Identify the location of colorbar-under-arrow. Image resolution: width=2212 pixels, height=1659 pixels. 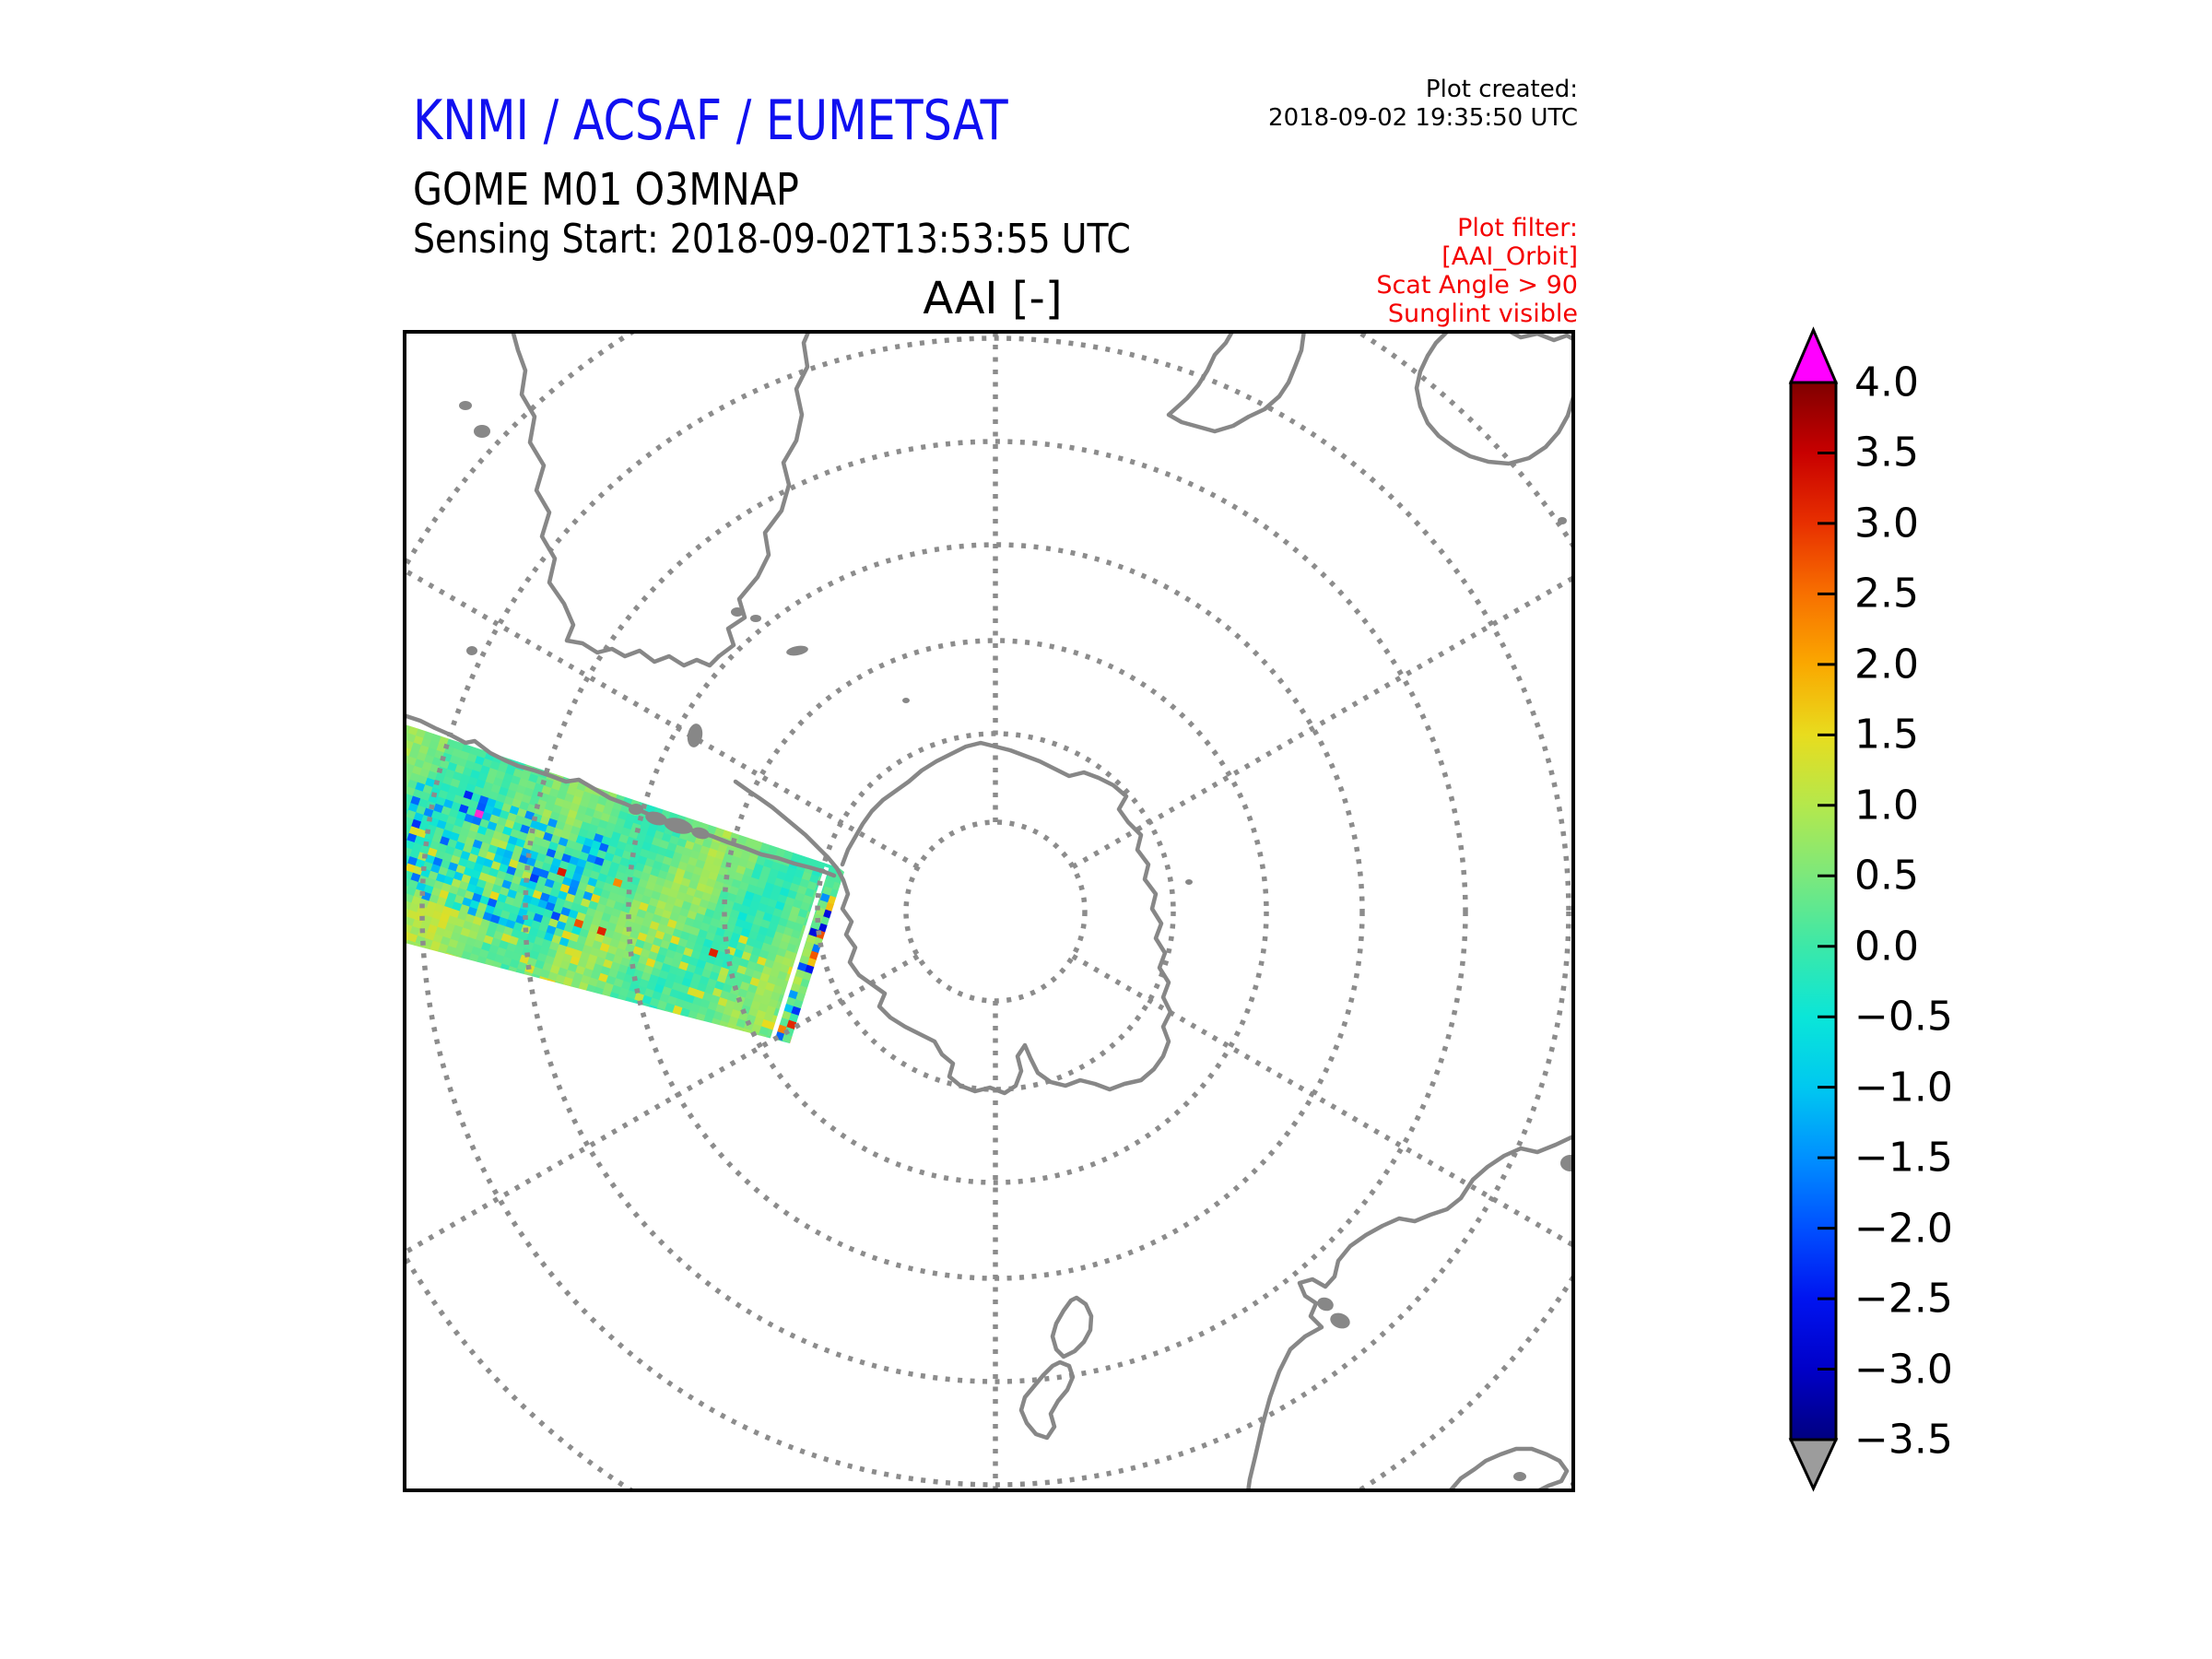
(1813, 1465).